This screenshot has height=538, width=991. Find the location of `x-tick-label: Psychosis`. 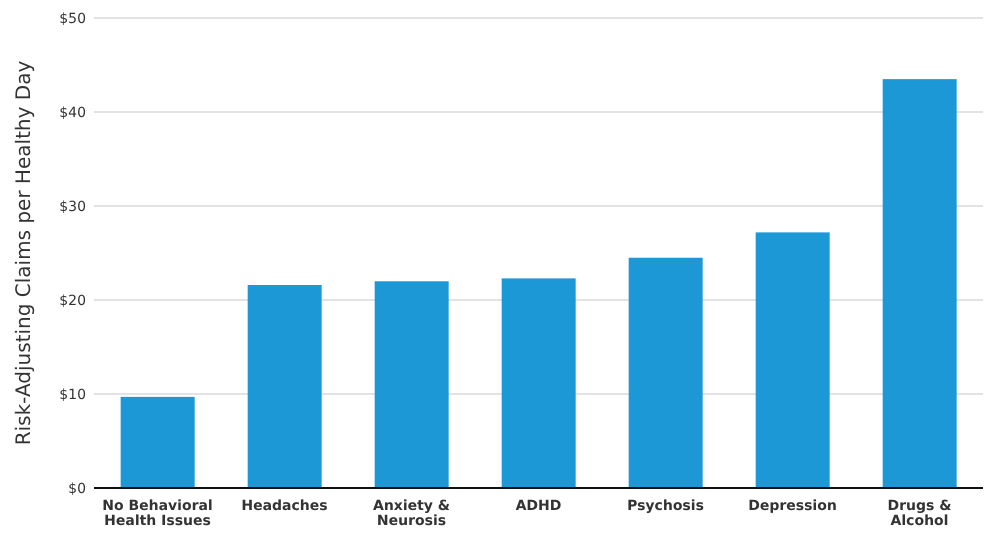

x-tick-label: Psychosis is located at coordinates (665, 506).